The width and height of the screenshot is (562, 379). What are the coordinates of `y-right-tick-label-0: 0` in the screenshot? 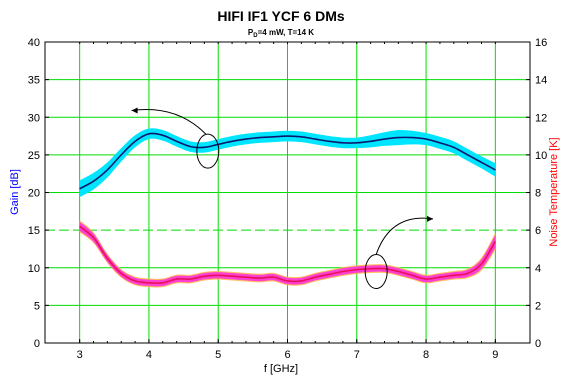 It's located at (538, 344).